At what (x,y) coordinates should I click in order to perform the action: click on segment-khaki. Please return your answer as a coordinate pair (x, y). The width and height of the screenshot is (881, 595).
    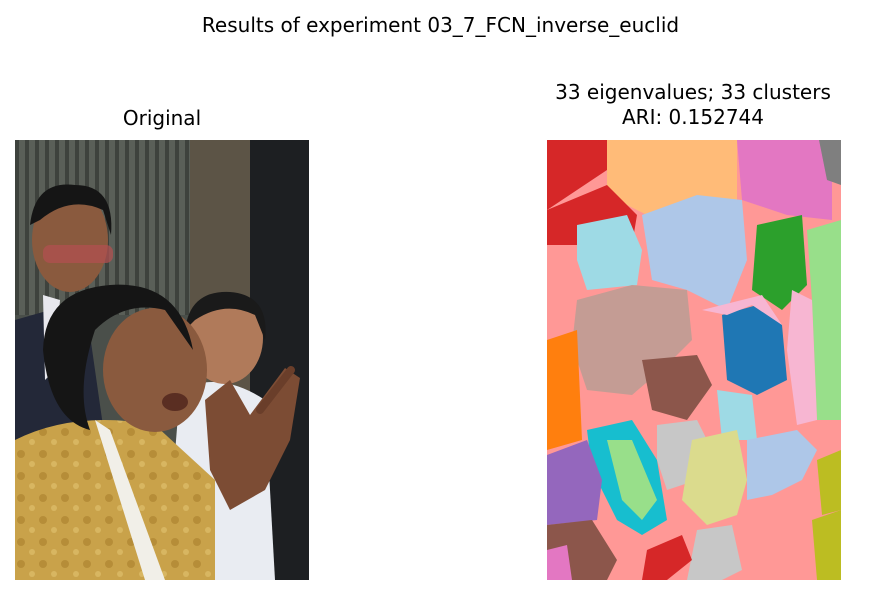
    Looking at the image, I should click on (714, 477).